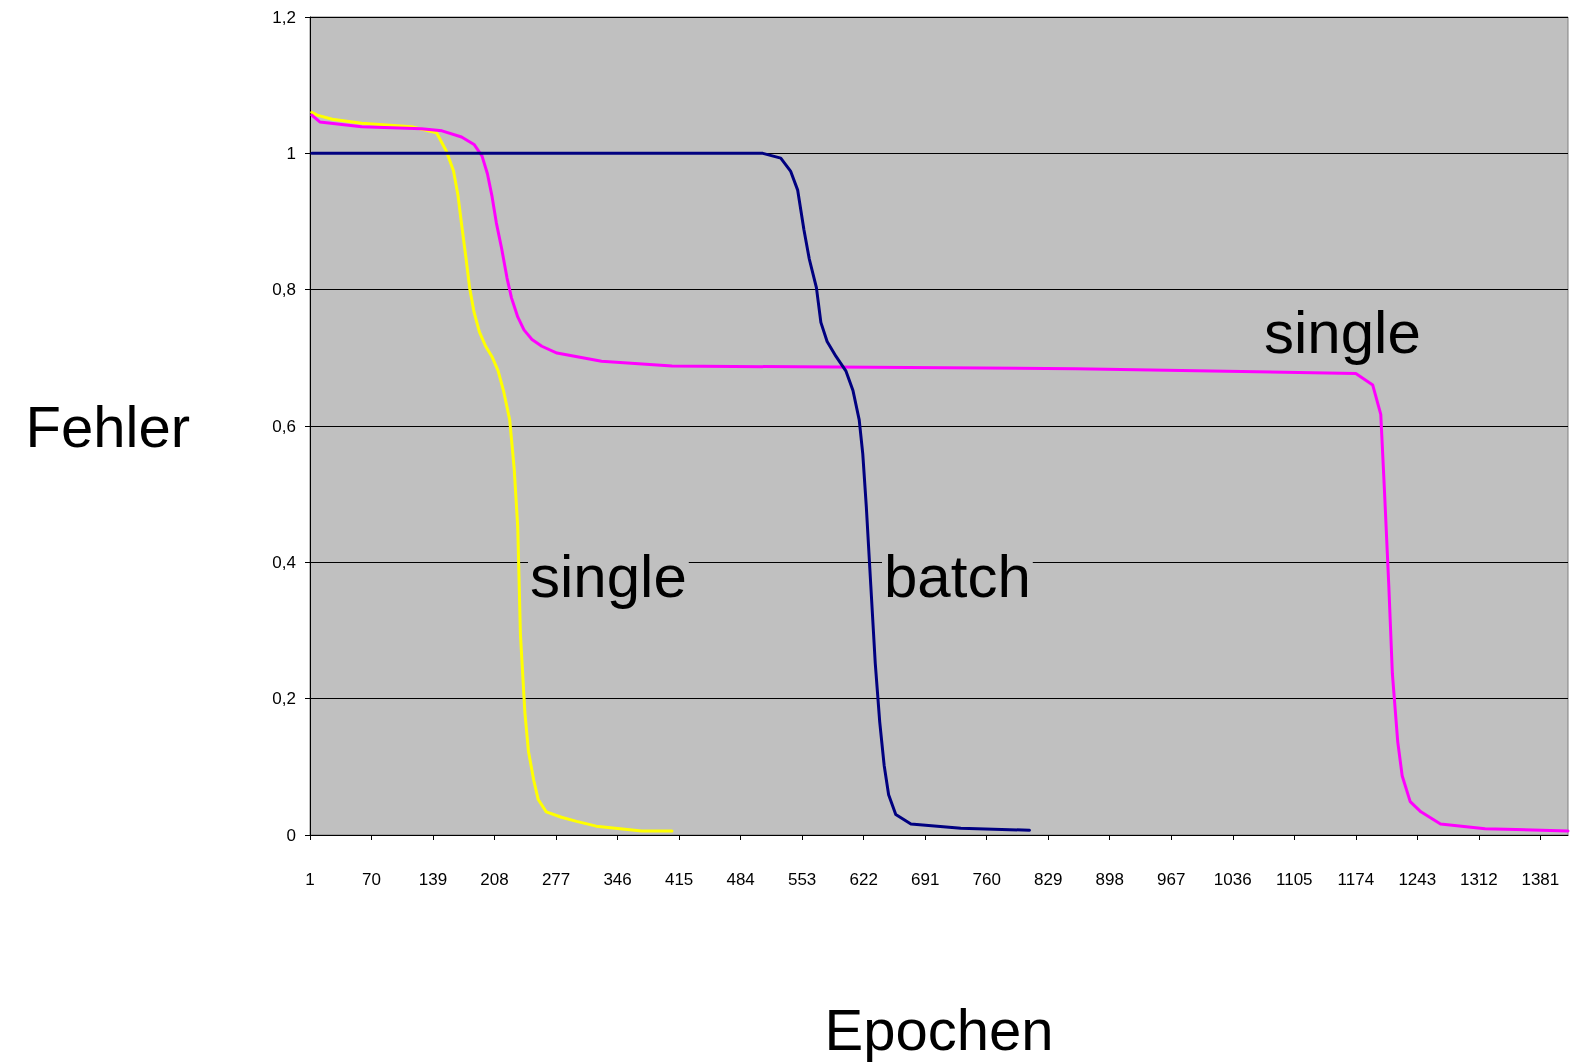 The height and width of the screenshot is (1063, 1573). Describe the element at coordinates (1171, 879) in the screenshot. I see `x-tick-label: 967` at that location.